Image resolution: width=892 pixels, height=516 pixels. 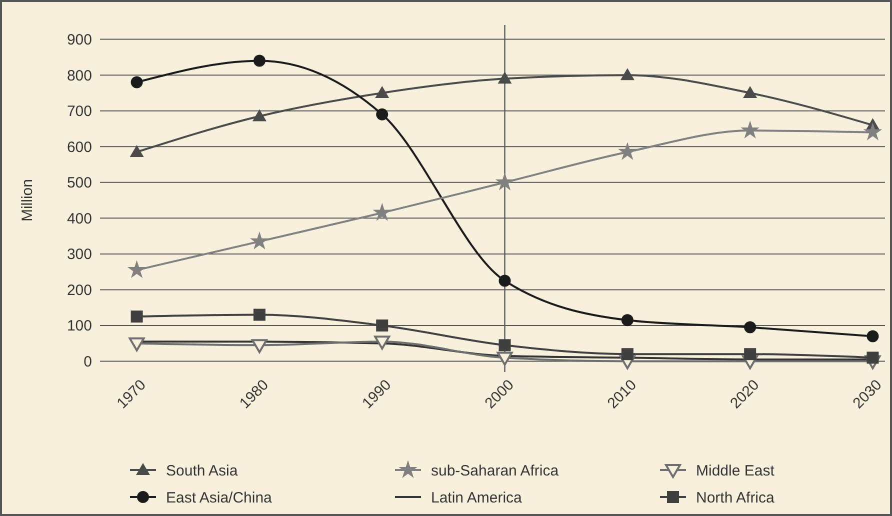 I want to click on y-axis-title: Million, so click(x=27, y=200).